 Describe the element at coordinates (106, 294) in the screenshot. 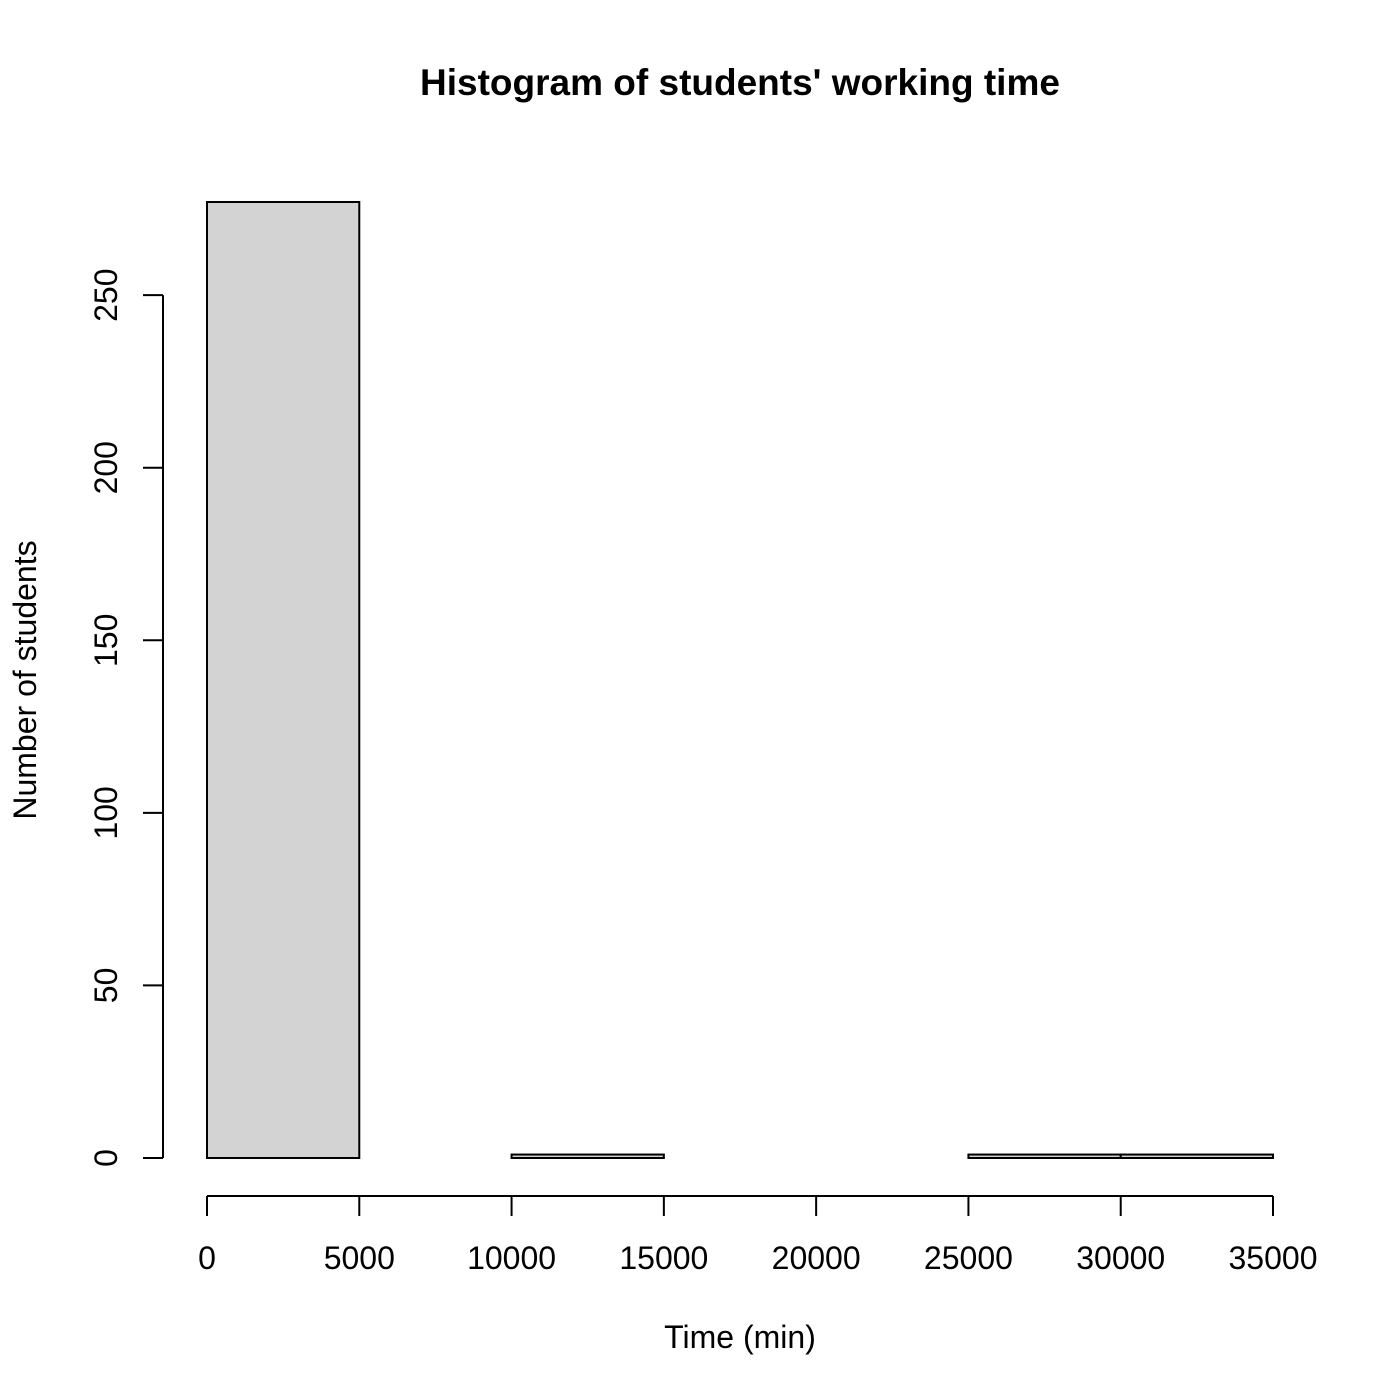

I see `y-tick-label-250: 250` at that location.